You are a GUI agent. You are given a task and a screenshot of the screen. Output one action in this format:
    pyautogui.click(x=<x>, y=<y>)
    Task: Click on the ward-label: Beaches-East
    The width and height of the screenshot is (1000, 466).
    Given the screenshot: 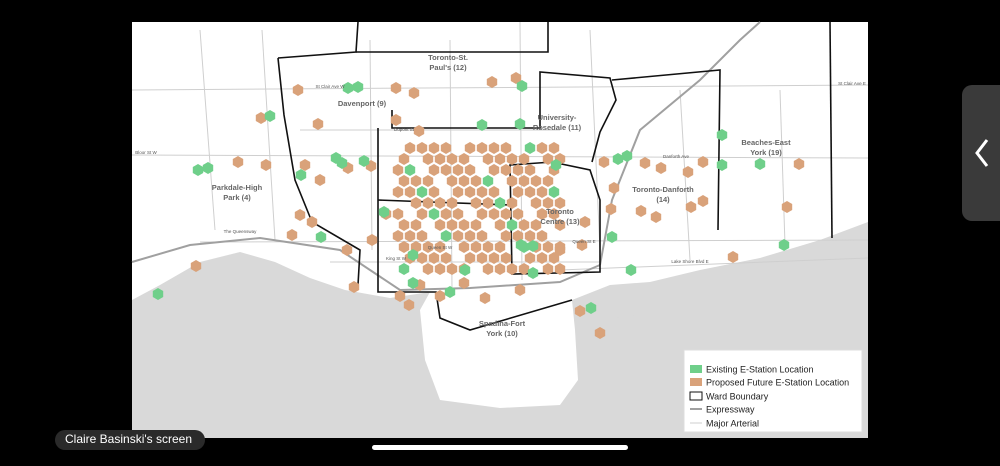 What is the action you would take?
    pyautogui.click(x=766, y=142)
    